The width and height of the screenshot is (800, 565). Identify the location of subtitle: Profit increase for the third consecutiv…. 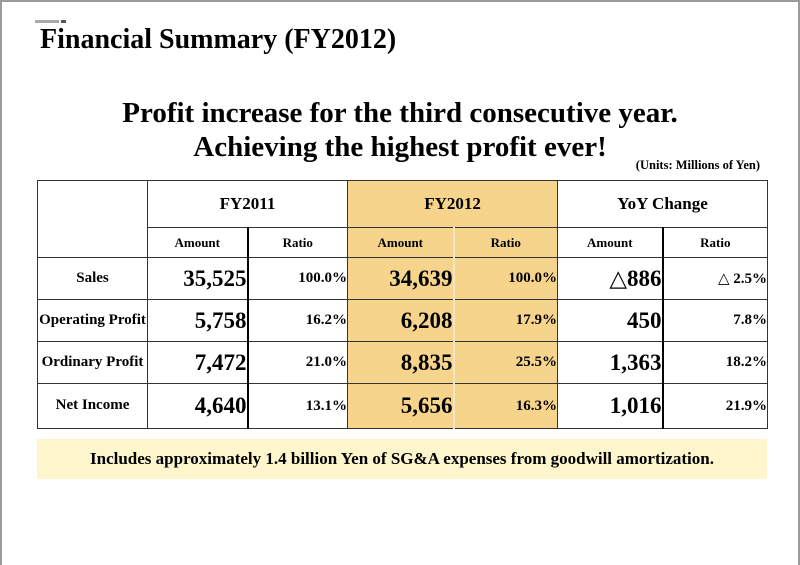
(400, 130).